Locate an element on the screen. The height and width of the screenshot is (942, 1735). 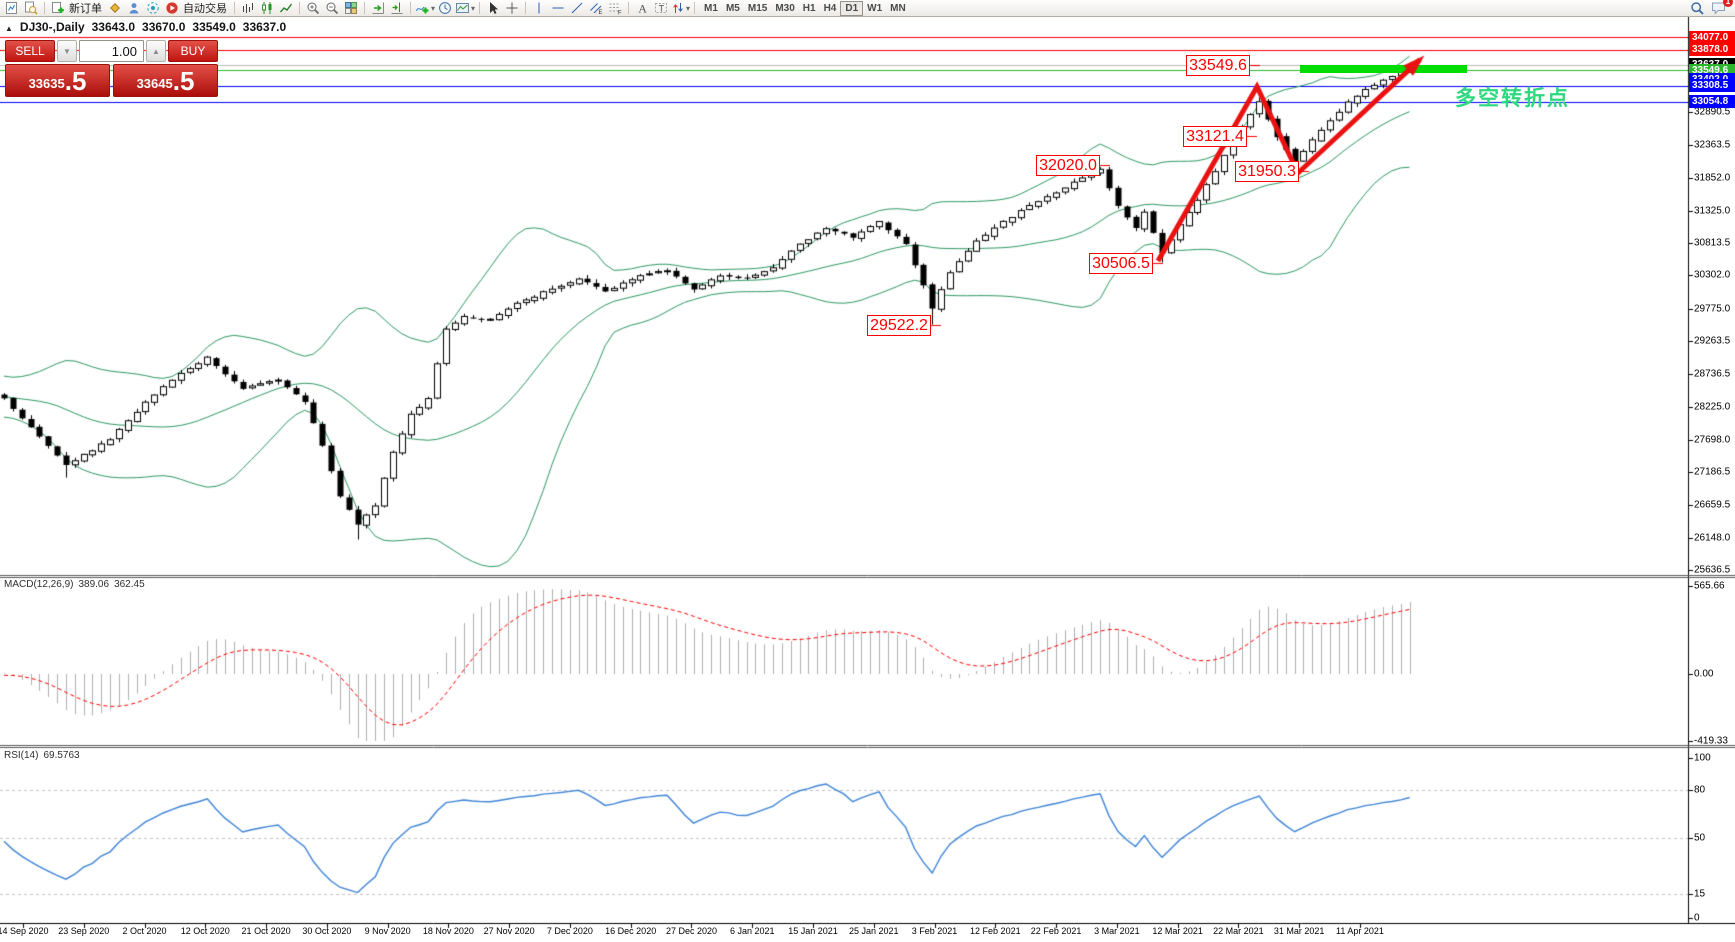
price-callout: 33121.4 is located at coordinates (1215, 136).